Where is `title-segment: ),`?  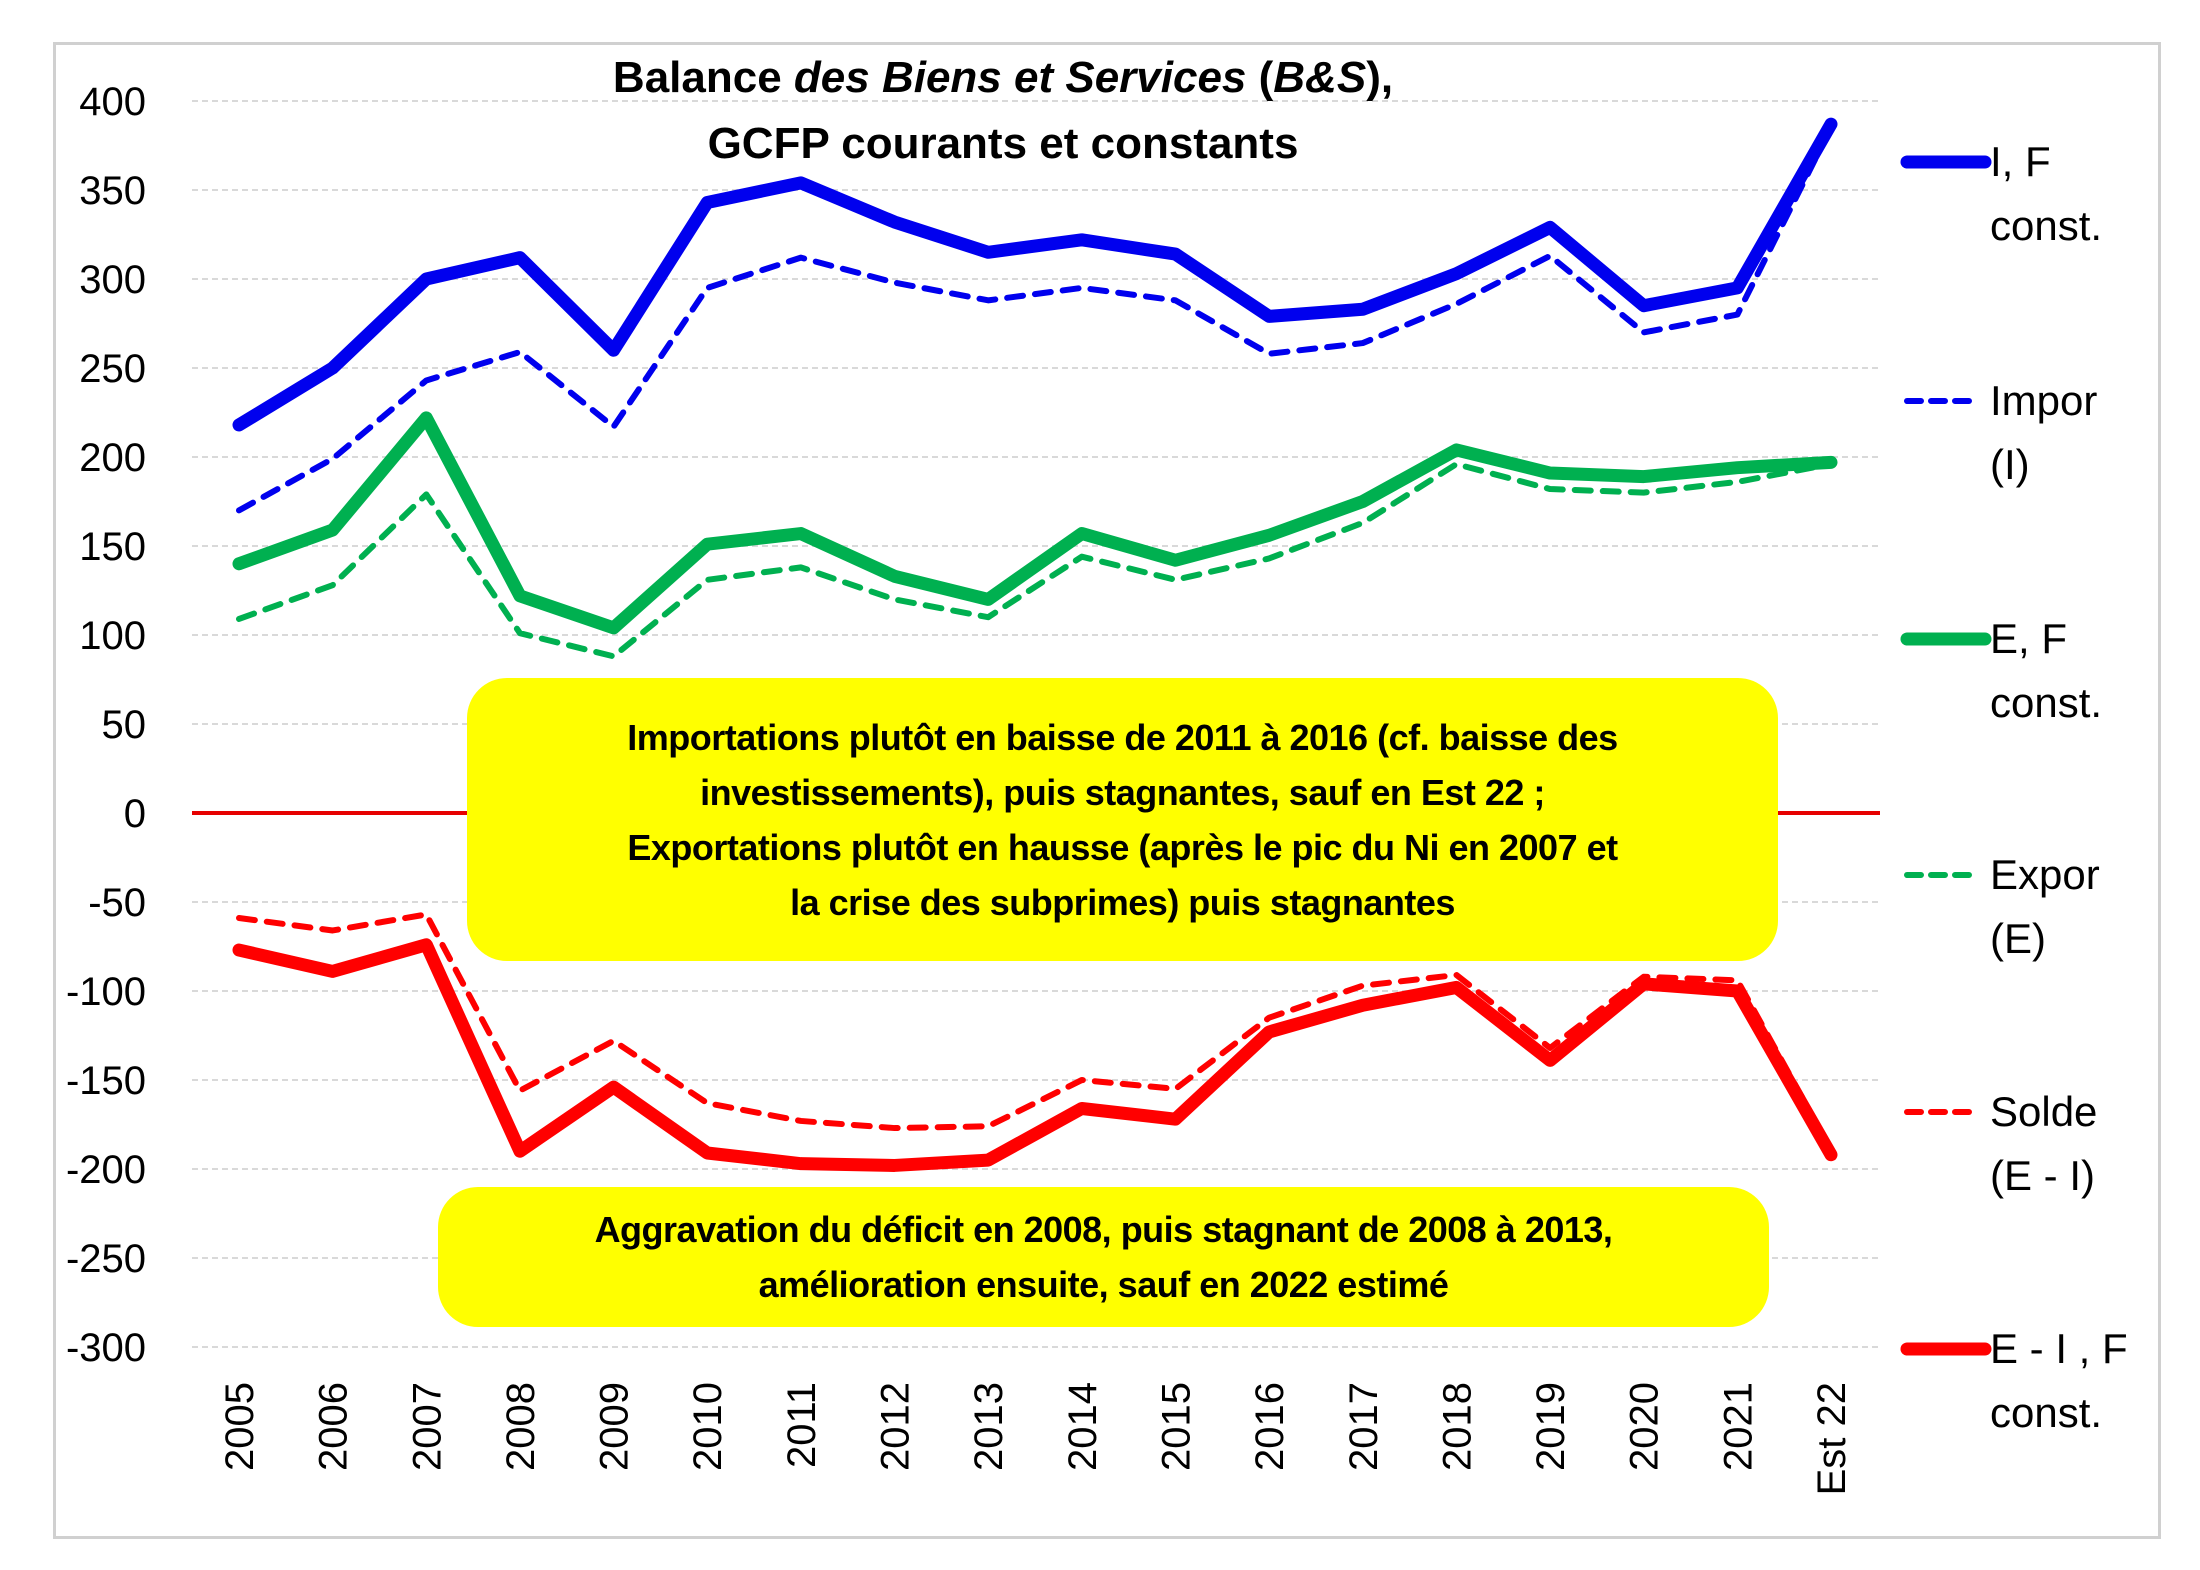 title-segment: ), is located at coordinates (1379, 77).